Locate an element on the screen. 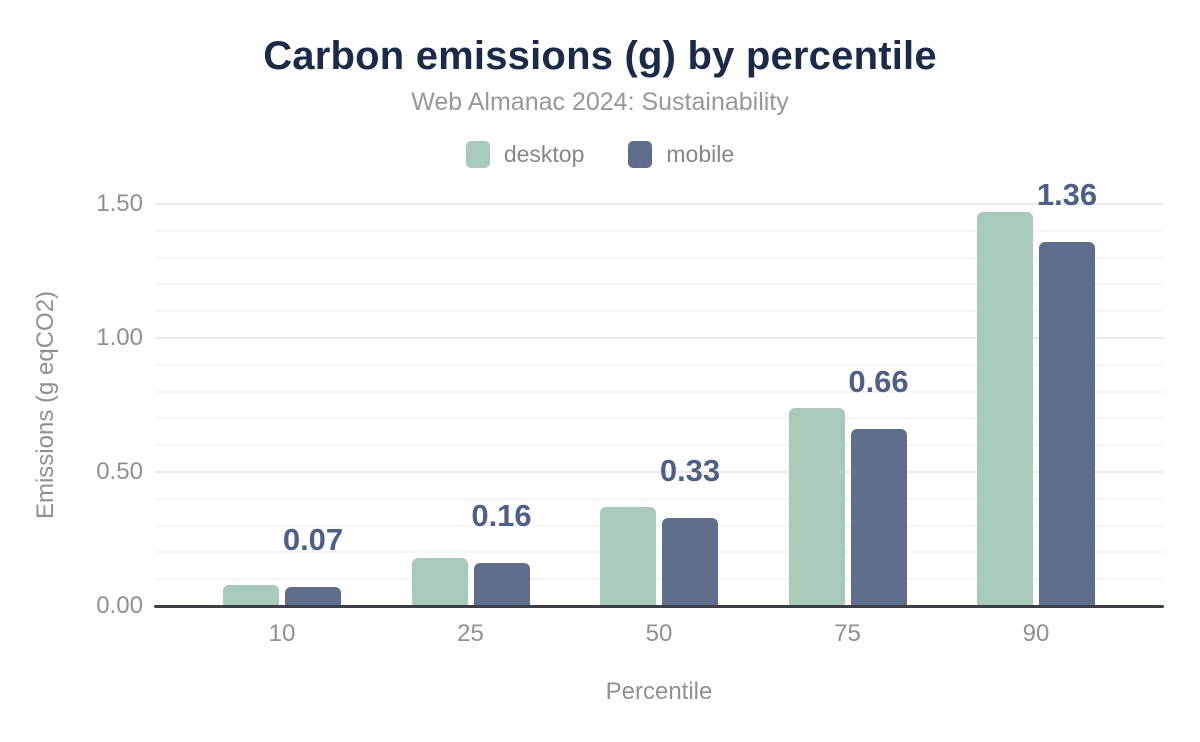 The image size is (1200, 742). bar-mobile-p25 is located at coordinates (501, 584).